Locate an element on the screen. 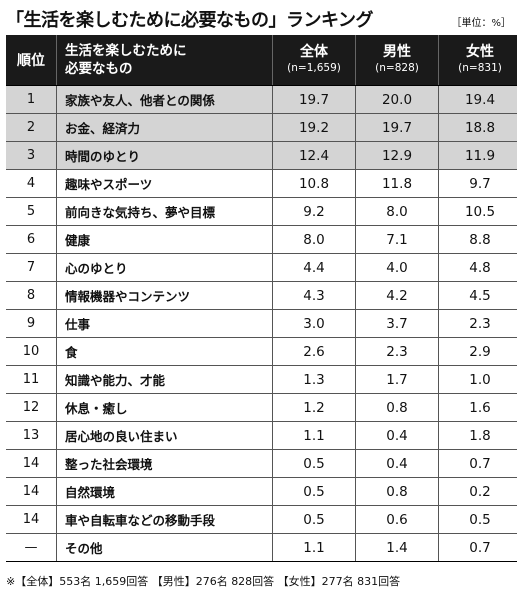  table-row: 14 整った社会環境 0.5 0.4 0.7 is located at coordinates (261, 463).